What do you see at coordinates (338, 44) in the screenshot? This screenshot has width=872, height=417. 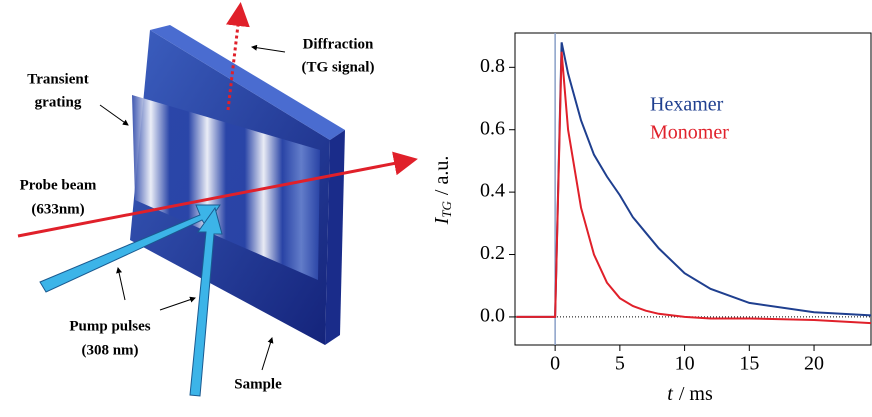 I see `label: Diffraction` at bounding box center [338, 44].